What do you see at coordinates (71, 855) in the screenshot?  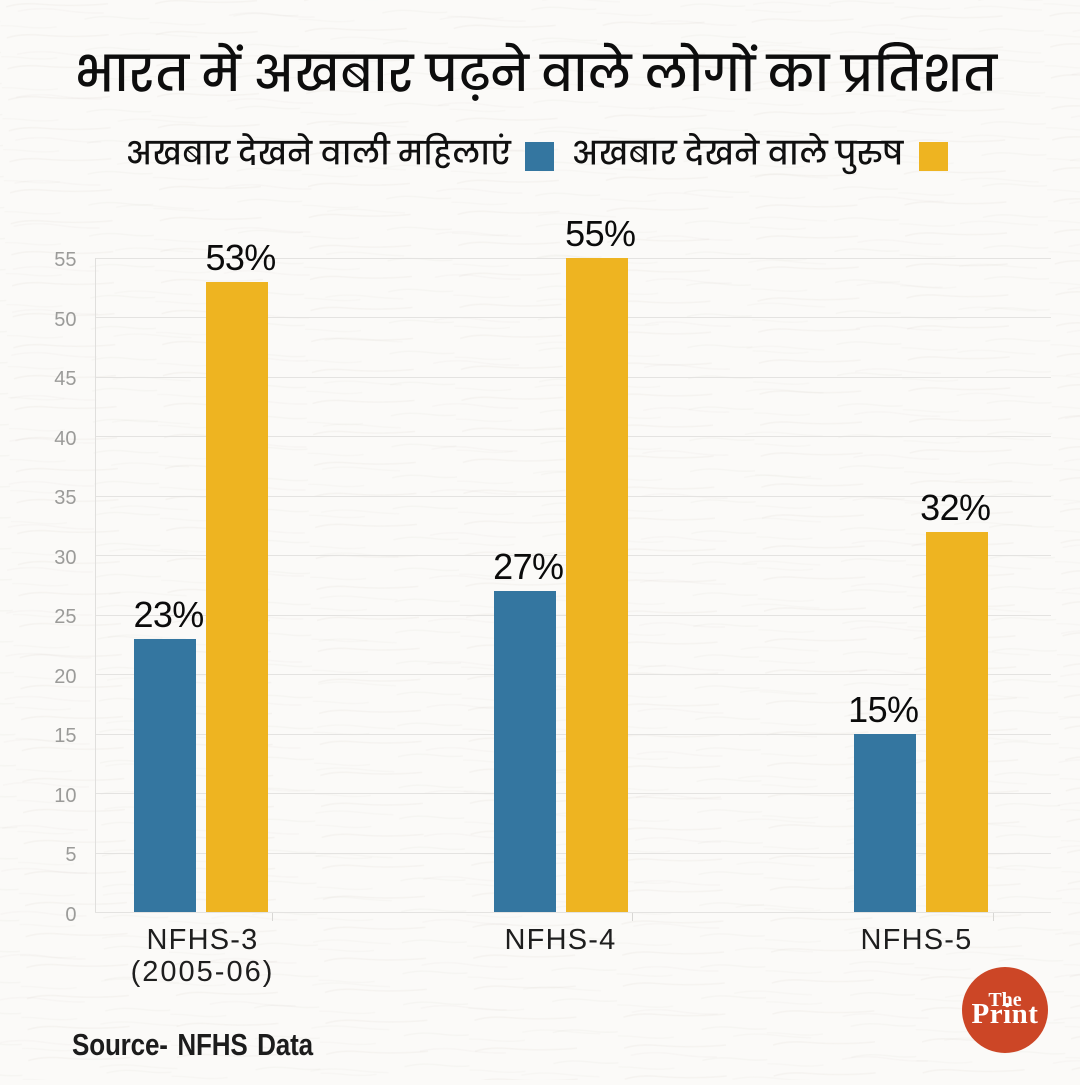 I see `y-tick-label-5: 5` at bounding box center [71, 855].